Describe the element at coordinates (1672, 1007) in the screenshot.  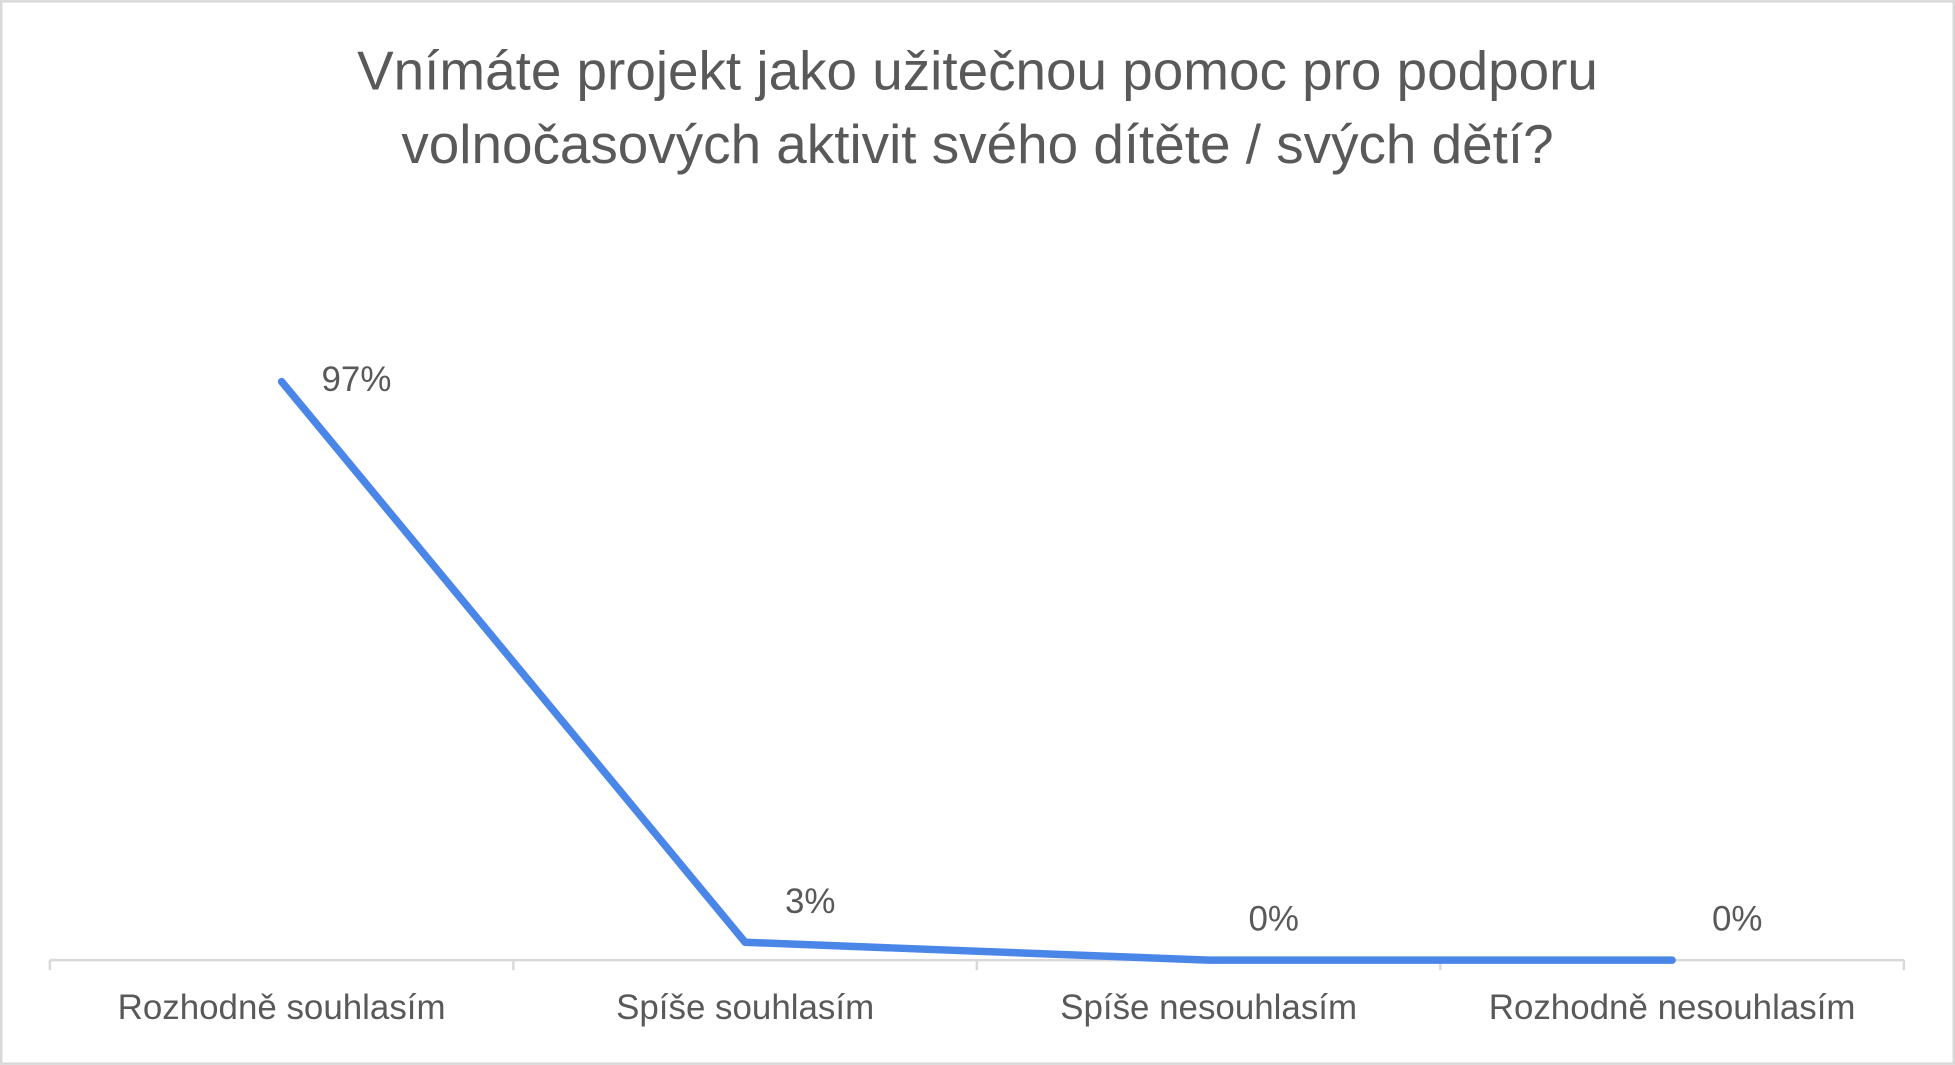
I see `x-tick-label: Rozhodně nesouhlasím` at that location.